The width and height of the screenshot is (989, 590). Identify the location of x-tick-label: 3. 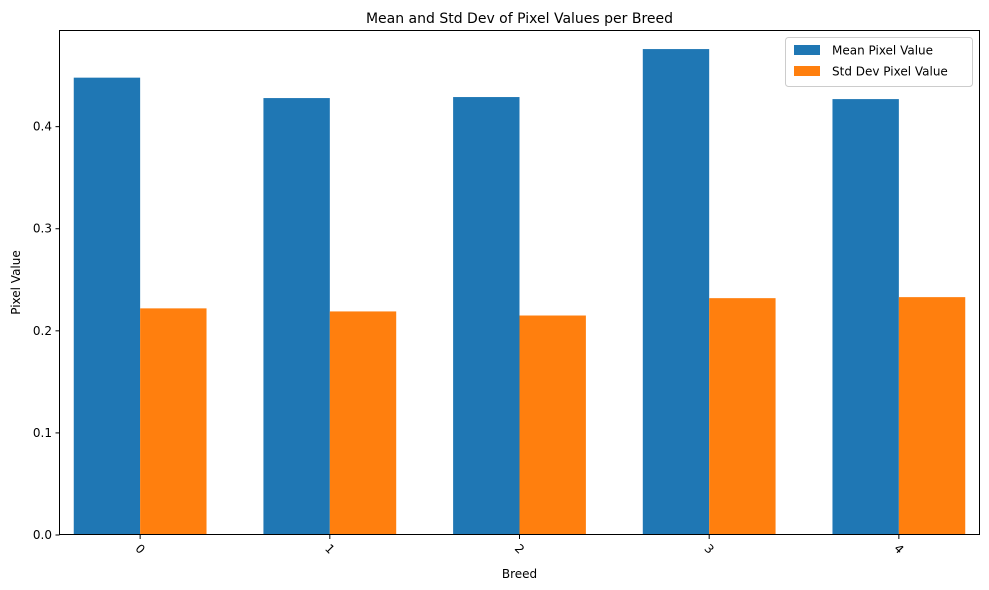
(709, 548).